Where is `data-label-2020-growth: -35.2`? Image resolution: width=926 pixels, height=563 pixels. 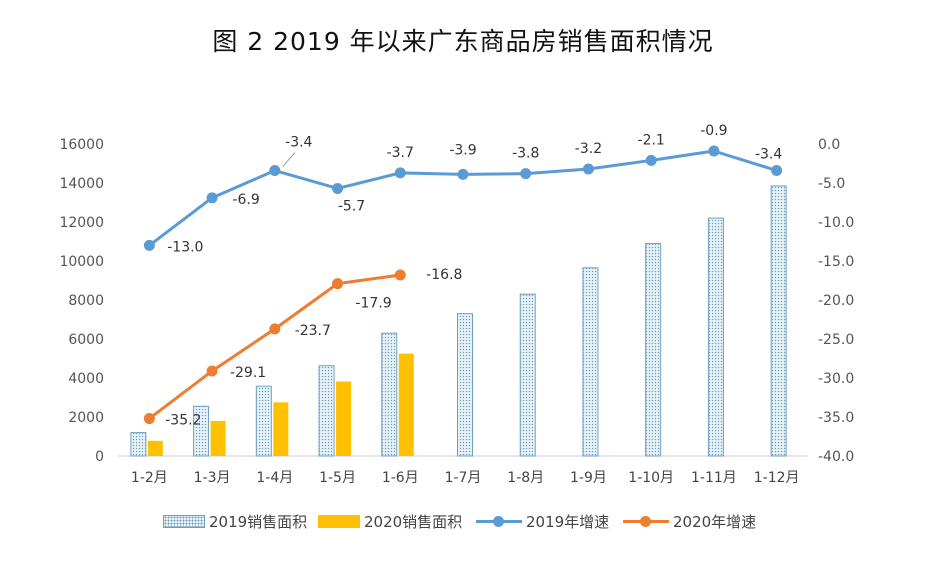
data-label-2020-growth: -35.2 is located at coordinates (183, 421).